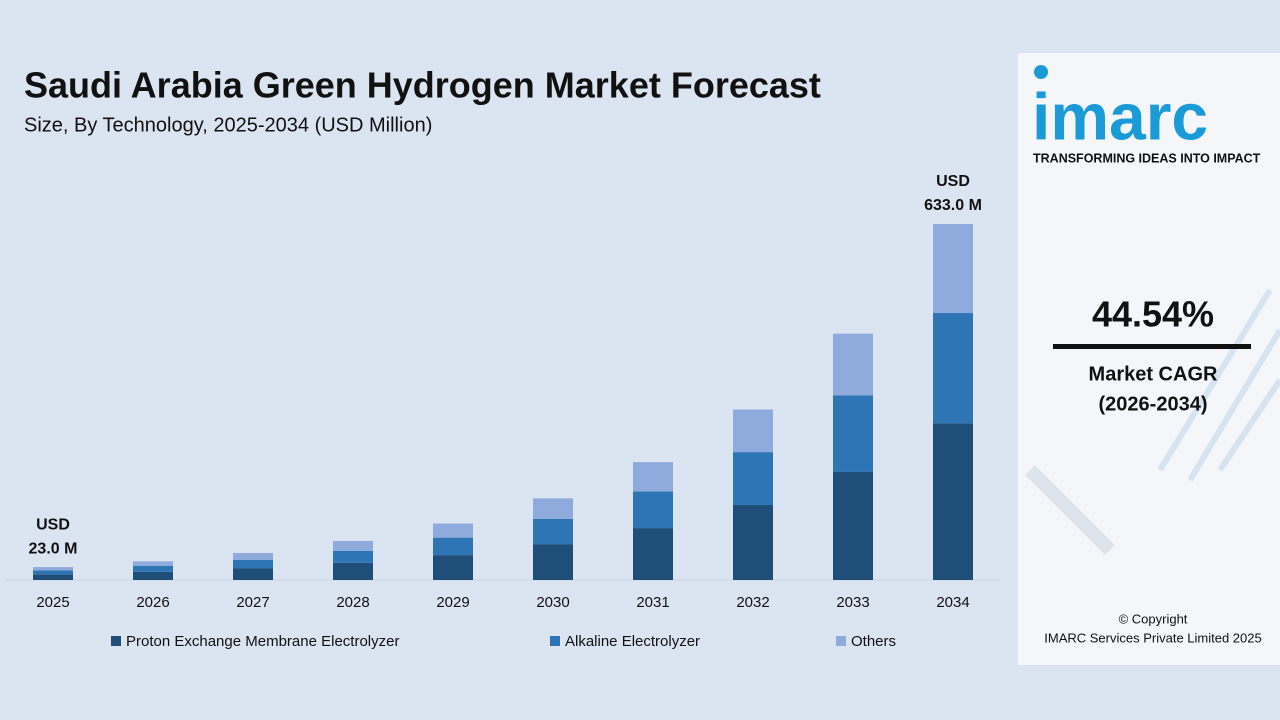 The image size is (1280, 720). I want to click on x-tick-label: 2025, so click(52, 602).